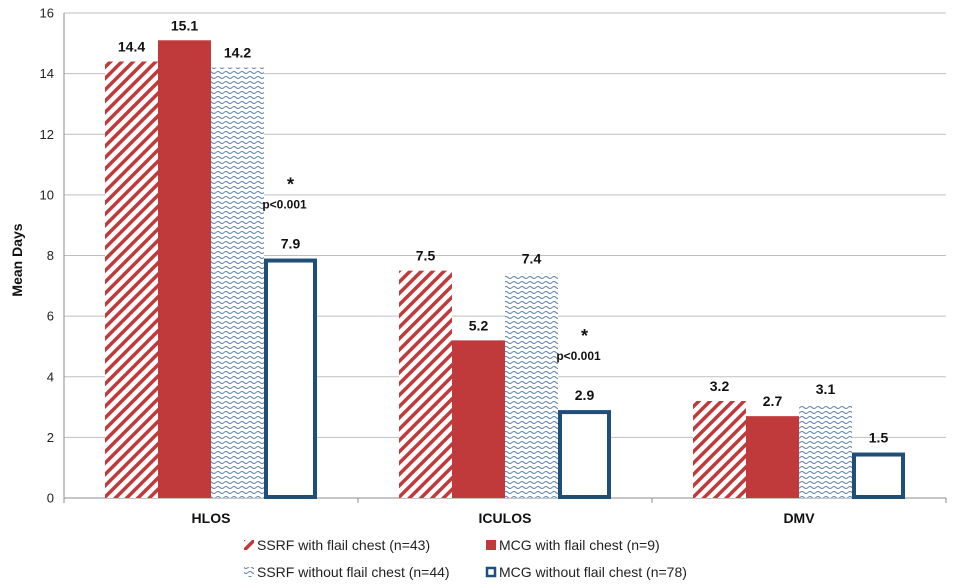  I want to click on data-label: 2.9, so click(585, 395).